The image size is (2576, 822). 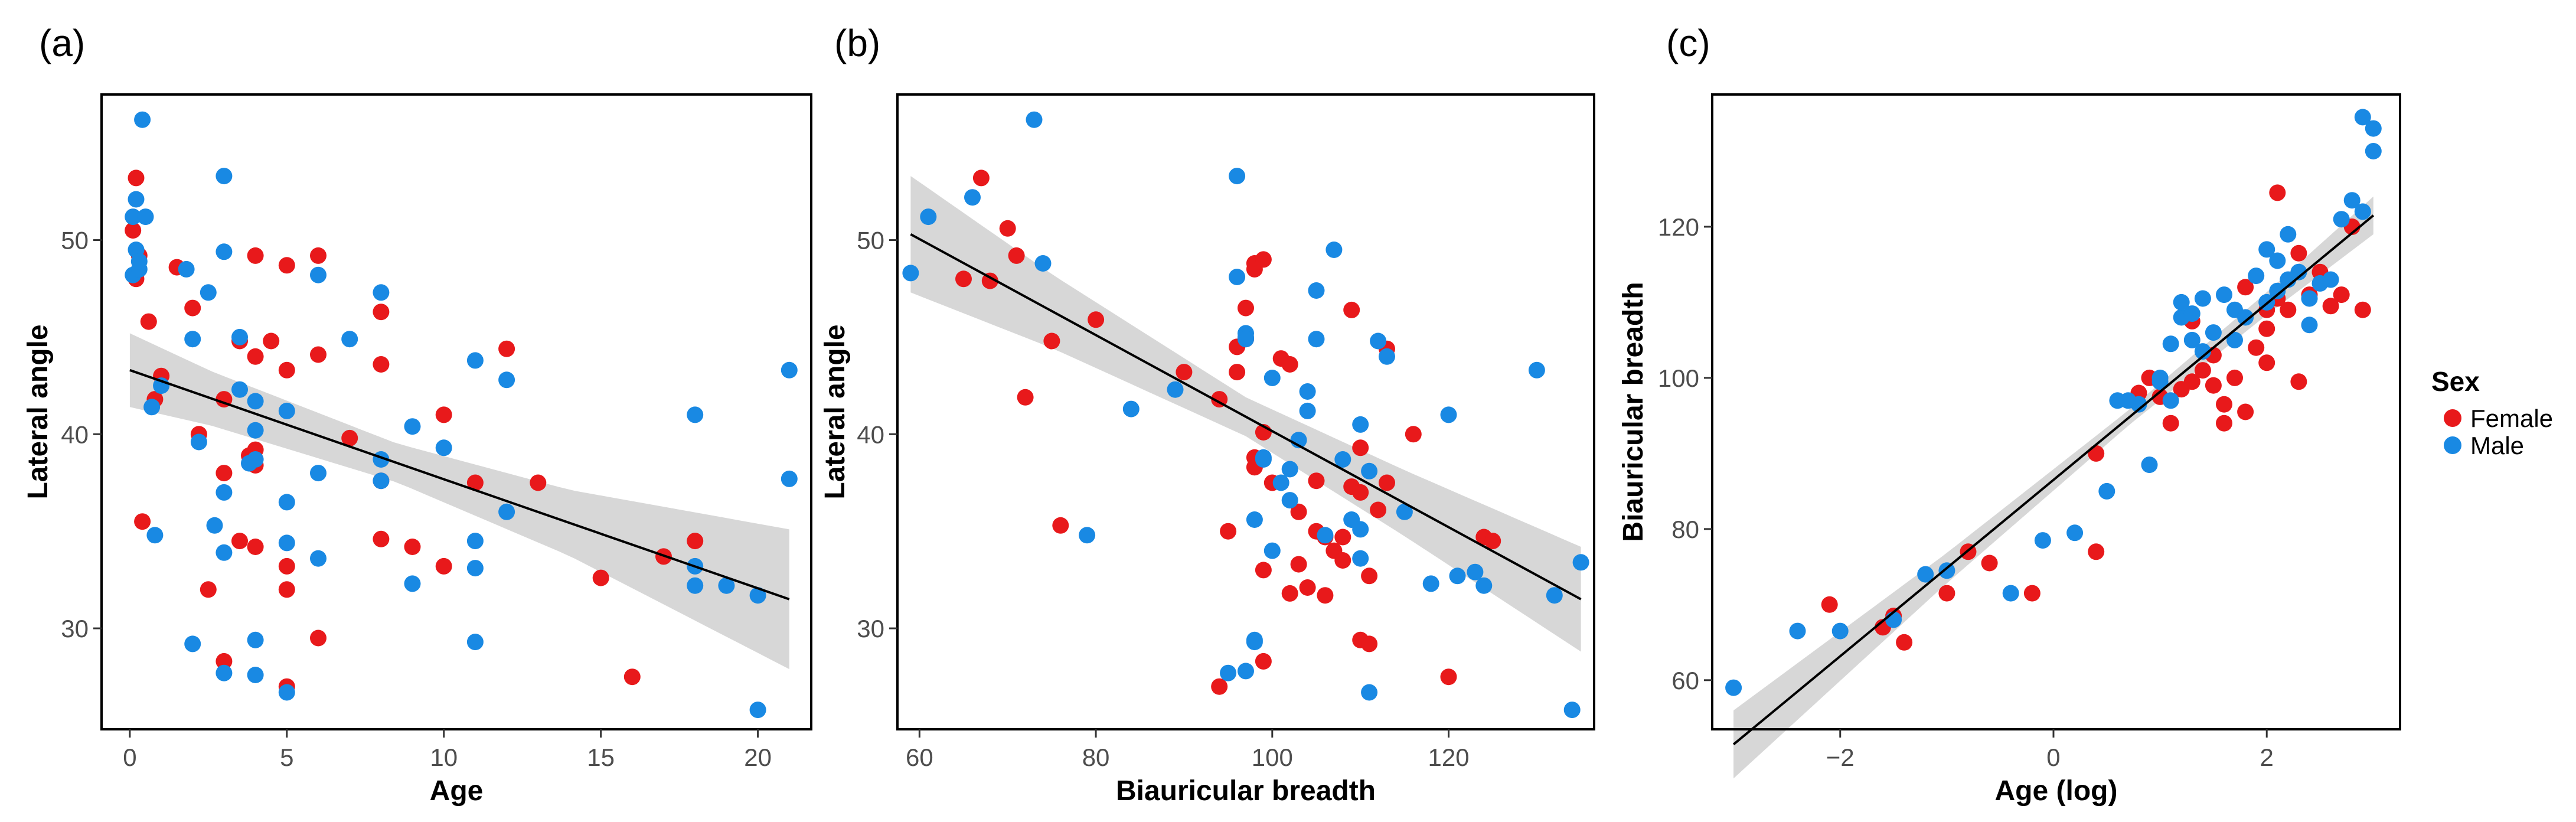 I want to click on x-axis-title: Age, so click(x=457, y=791).